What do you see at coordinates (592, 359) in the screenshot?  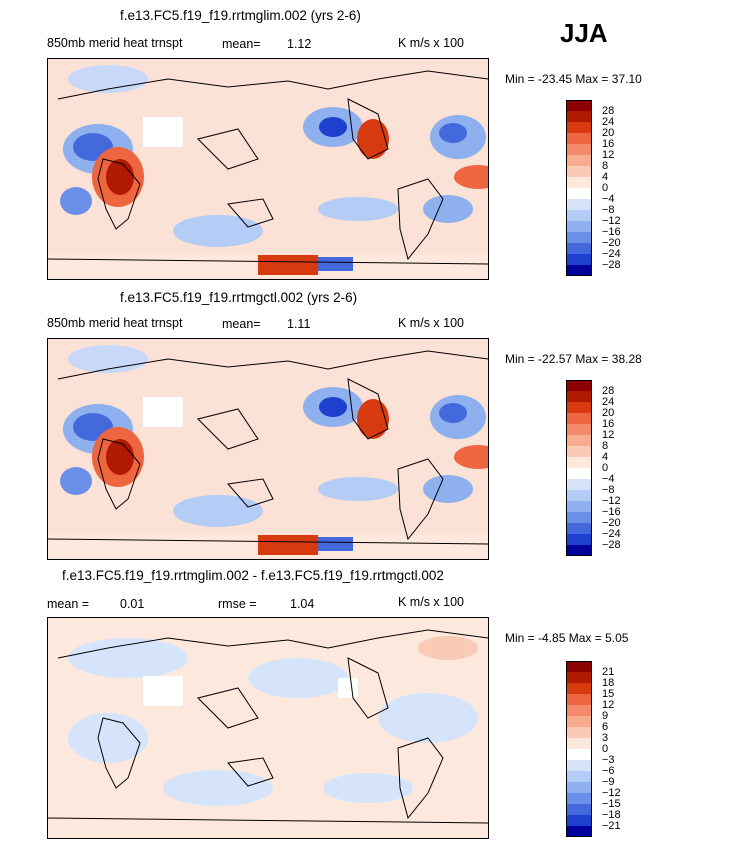 I see `panel-2-max-label: Max =` at bounding box center [592, 359].